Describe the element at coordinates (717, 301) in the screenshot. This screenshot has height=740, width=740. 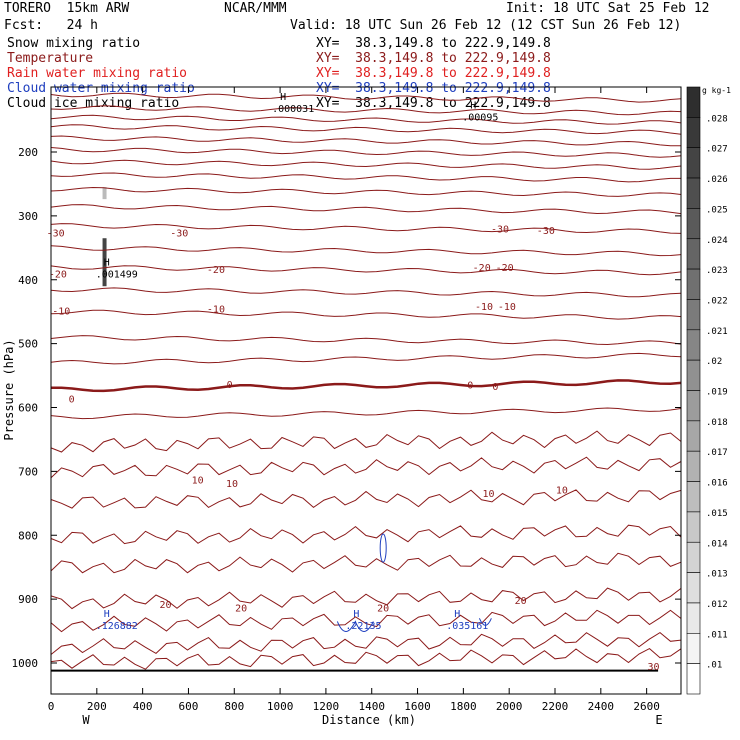
I see `colorbar-tick-label: .022` at that location.